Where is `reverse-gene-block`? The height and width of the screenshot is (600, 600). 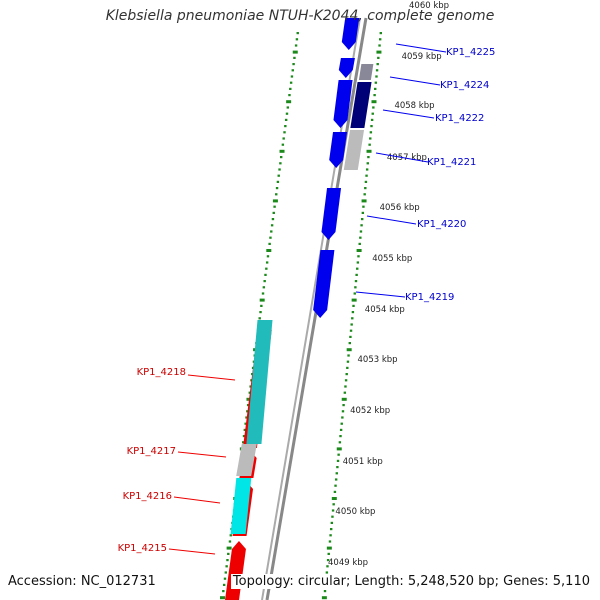 reverse-gene-block is located at coordinates (235, 570).